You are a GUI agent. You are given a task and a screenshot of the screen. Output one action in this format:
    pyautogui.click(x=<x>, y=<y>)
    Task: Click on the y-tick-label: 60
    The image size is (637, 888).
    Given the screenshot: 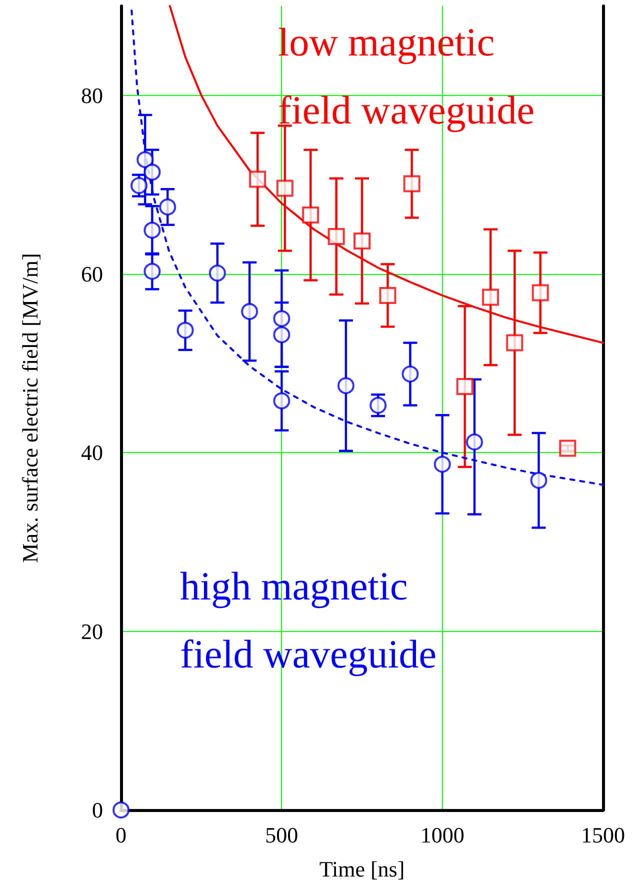 What is the action you would take?
    pyautogui.click(x=92, y=274)
    